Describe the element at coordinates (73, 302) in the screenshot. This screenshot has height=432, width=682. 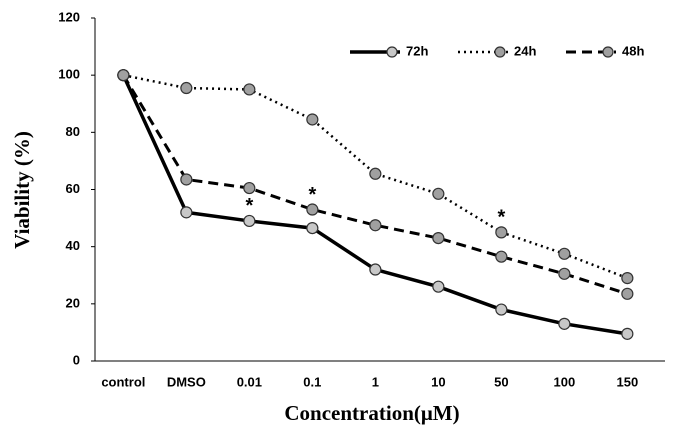
I see `y-tick-label: 20` at that location.